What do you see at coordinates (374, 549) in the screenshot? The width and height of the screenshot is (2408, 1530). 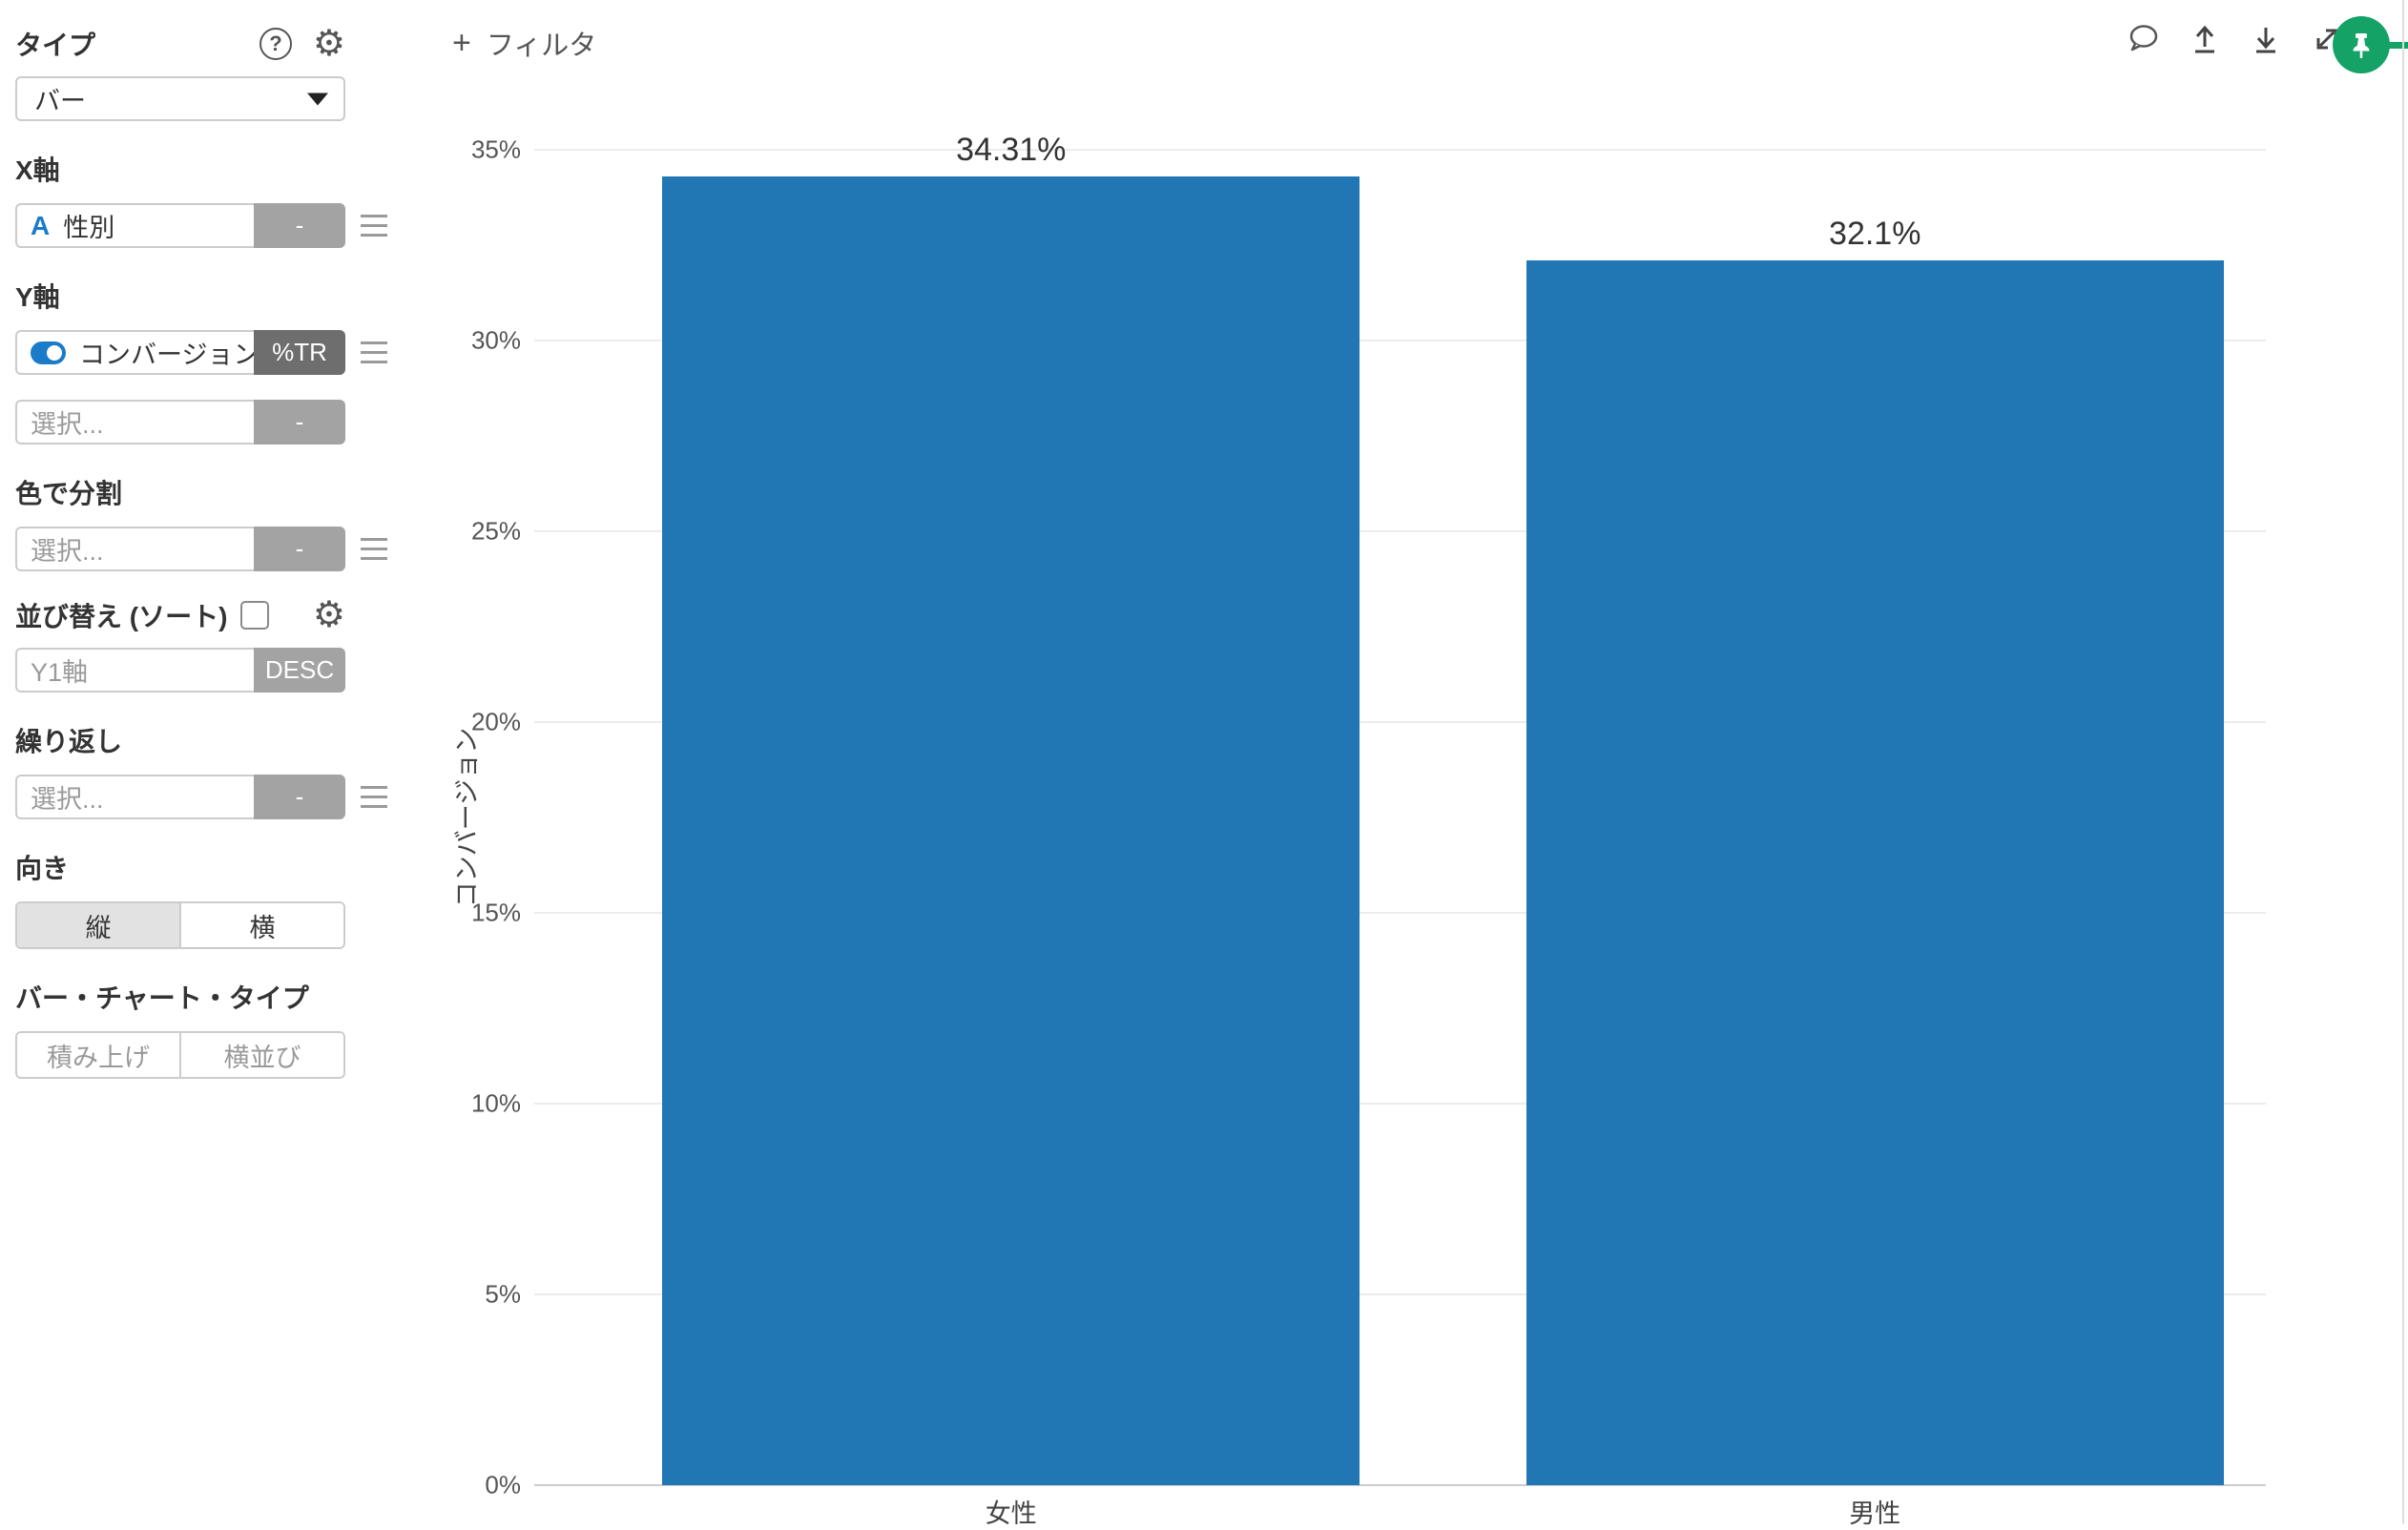 I see `color-menu-icon` at bounding box center [374, 549].